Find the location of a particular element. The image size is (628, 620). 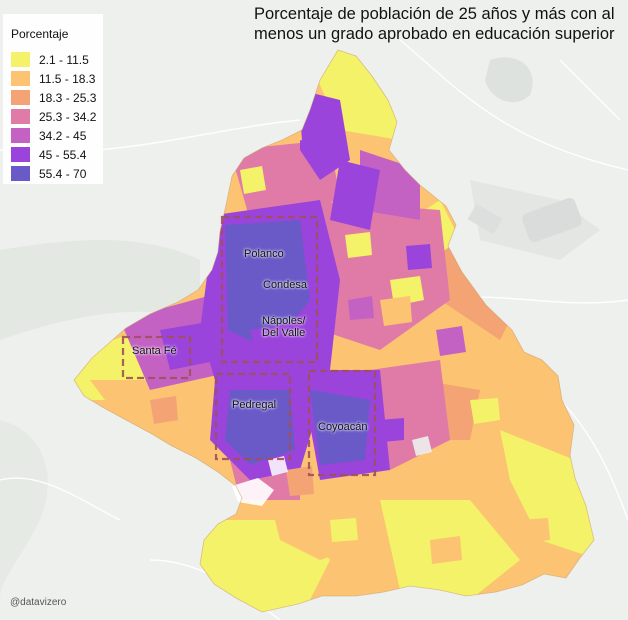

legend-label: 18.3 - 25.3 is located at coordinates (68, 97).